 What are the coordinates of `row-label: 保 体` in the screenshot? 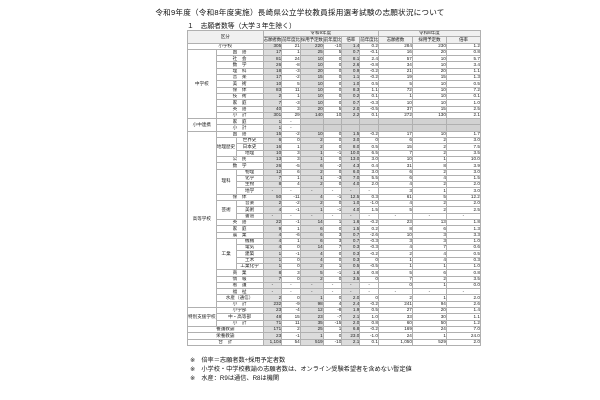 It's located at (239, 90).